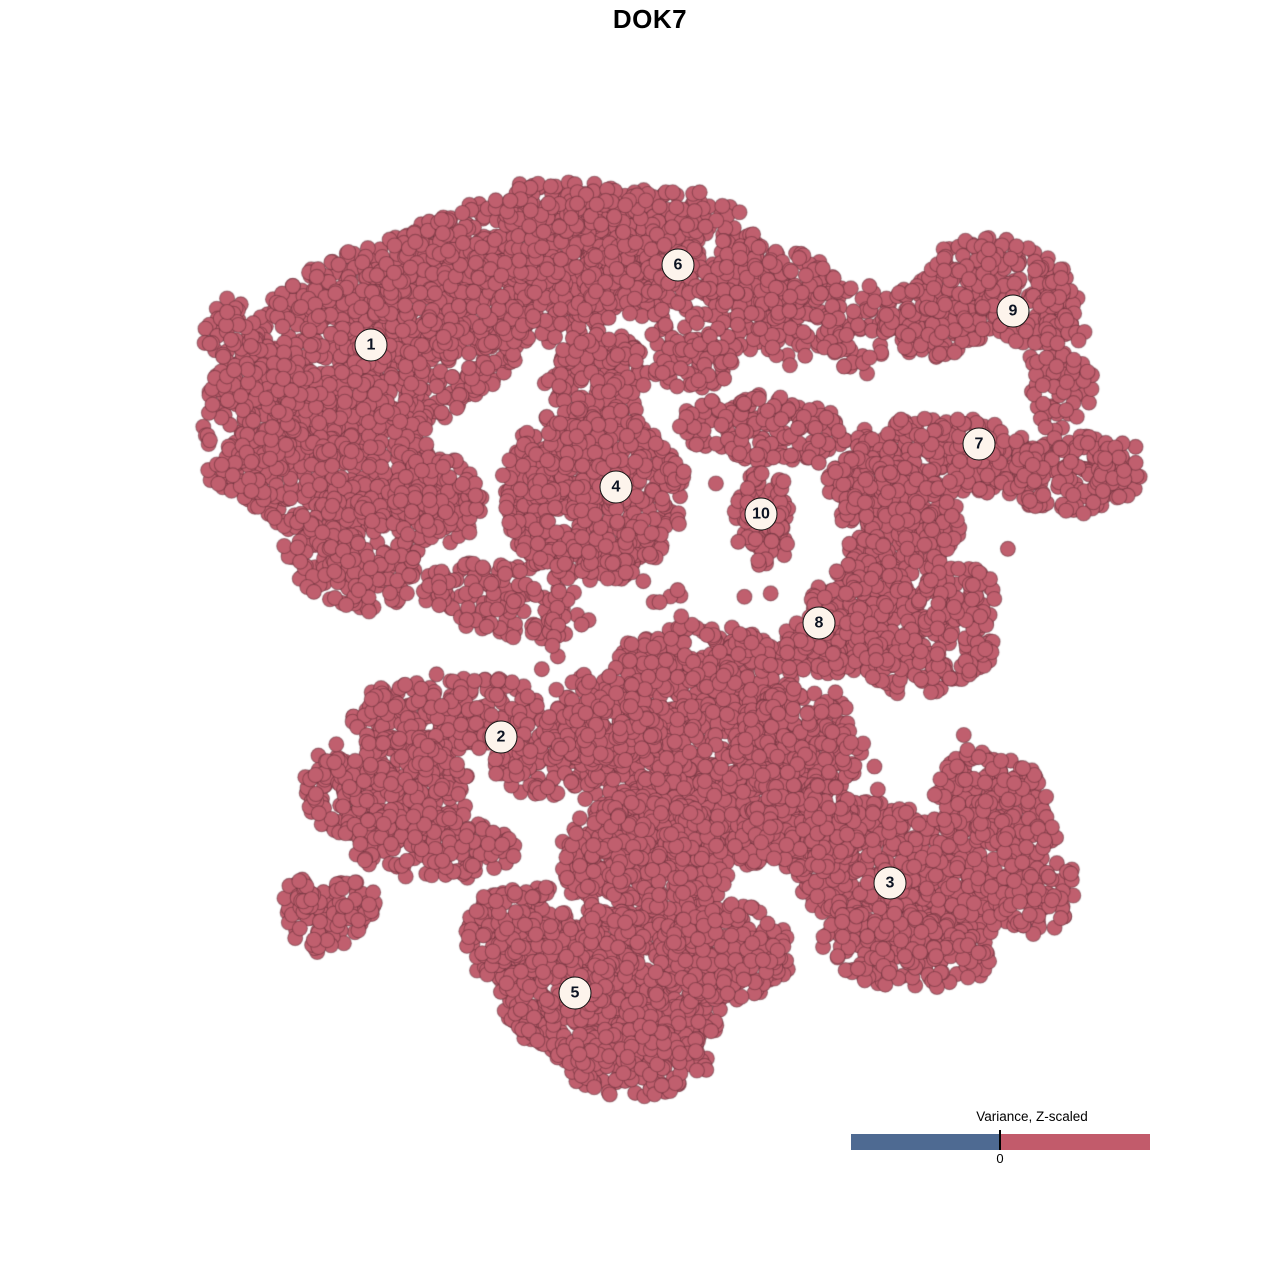 This screenshot has width=1280, height=1280. Describe the element at coordinates (890, 883) in the screenshot. I see `cluster-label-3: 3` at that location.